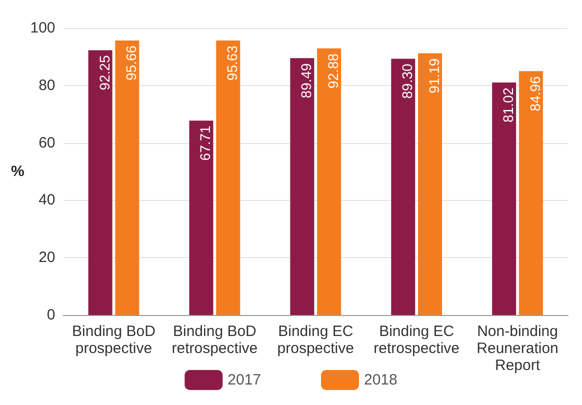  Describe the element at coordinates (43, 28) in the screenshot. I see `y-tick-label: 100` at that location.